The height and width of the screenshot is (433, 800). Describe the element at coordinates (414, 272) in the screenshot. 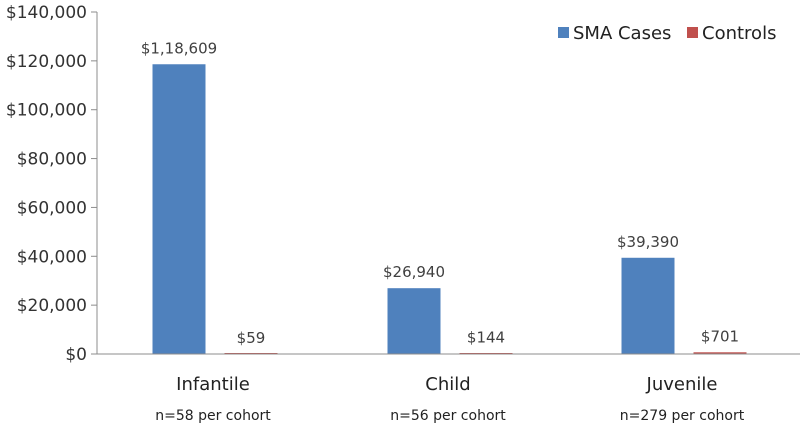

I see `data-label: $26,940` at that location.